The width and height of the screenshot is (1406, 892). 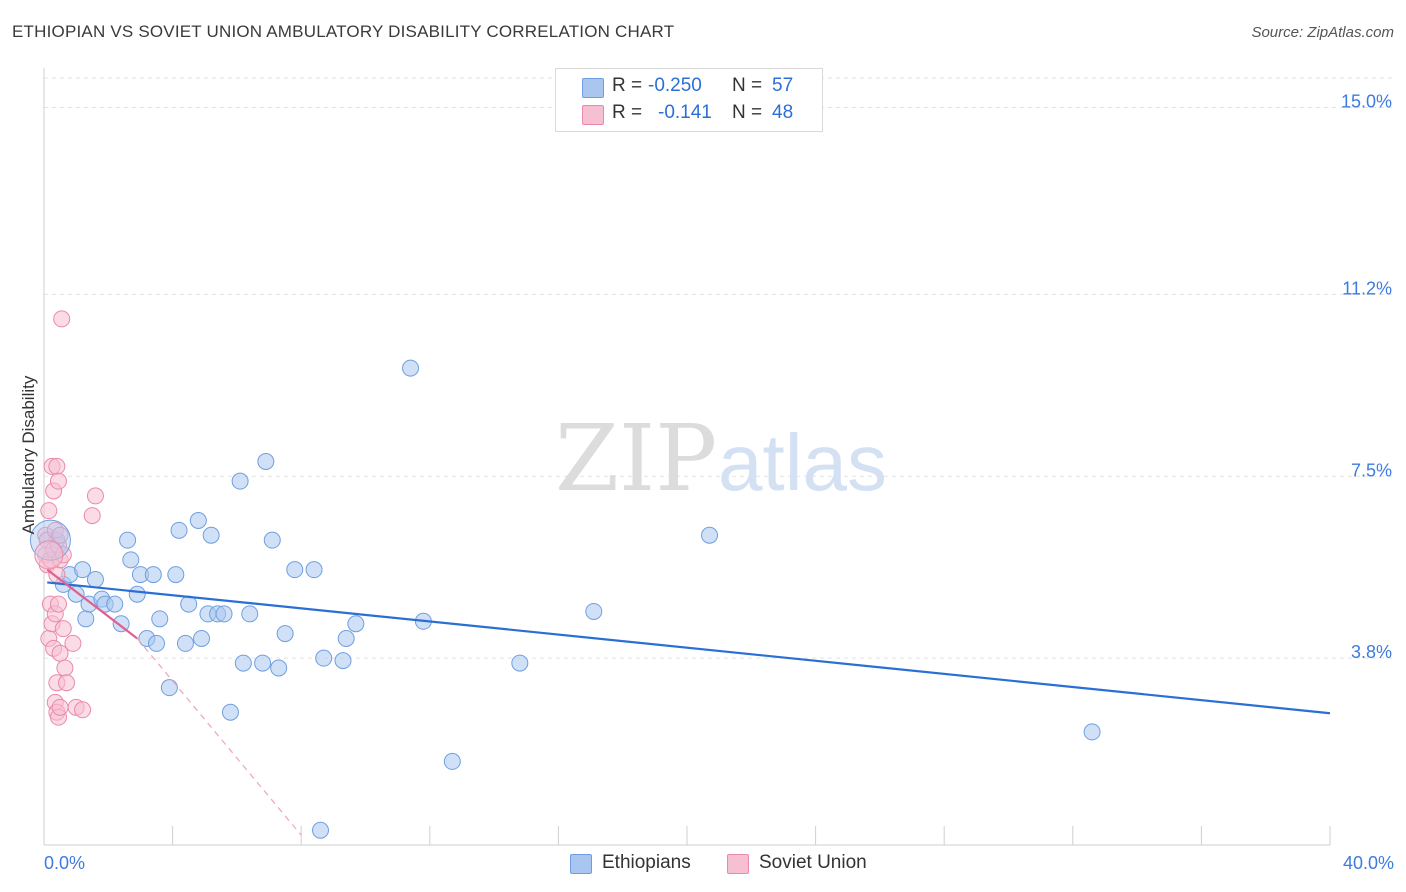 What do you see at coordinates (636, 458) in the screenshot?
I see `watermark-zip: ZIP` at bounding box center [636, 458].